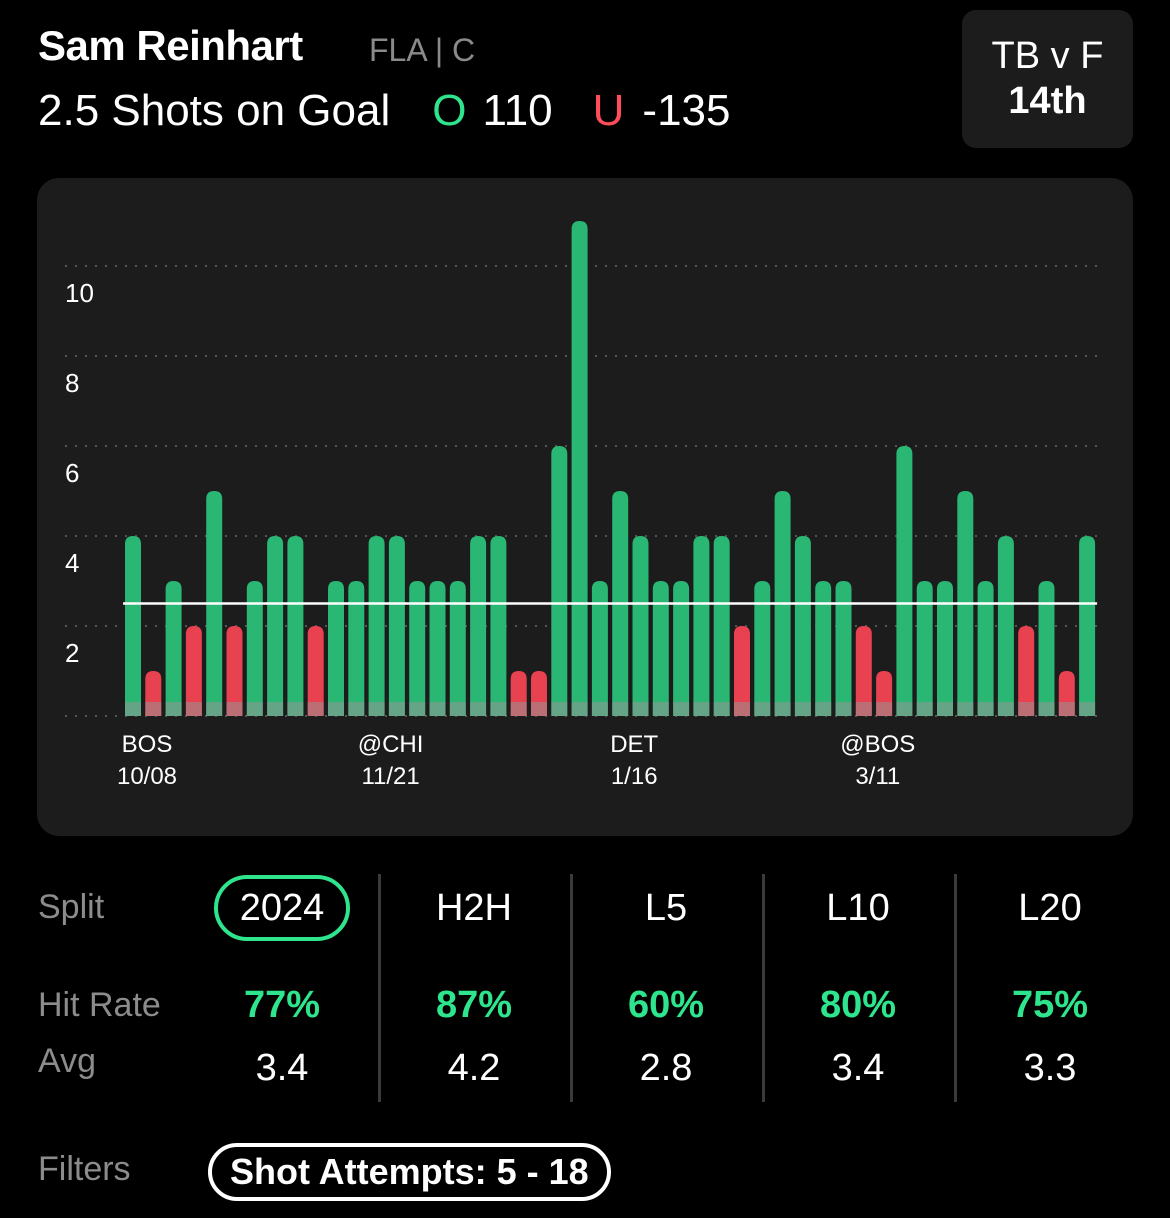 The height and width of the screenshot is (1218, 1170). What do you see at coordinates (858, 983) in the screenshot?
I see `split-col-l10: L10 80% 3.4` at bounding box center [858, 983].